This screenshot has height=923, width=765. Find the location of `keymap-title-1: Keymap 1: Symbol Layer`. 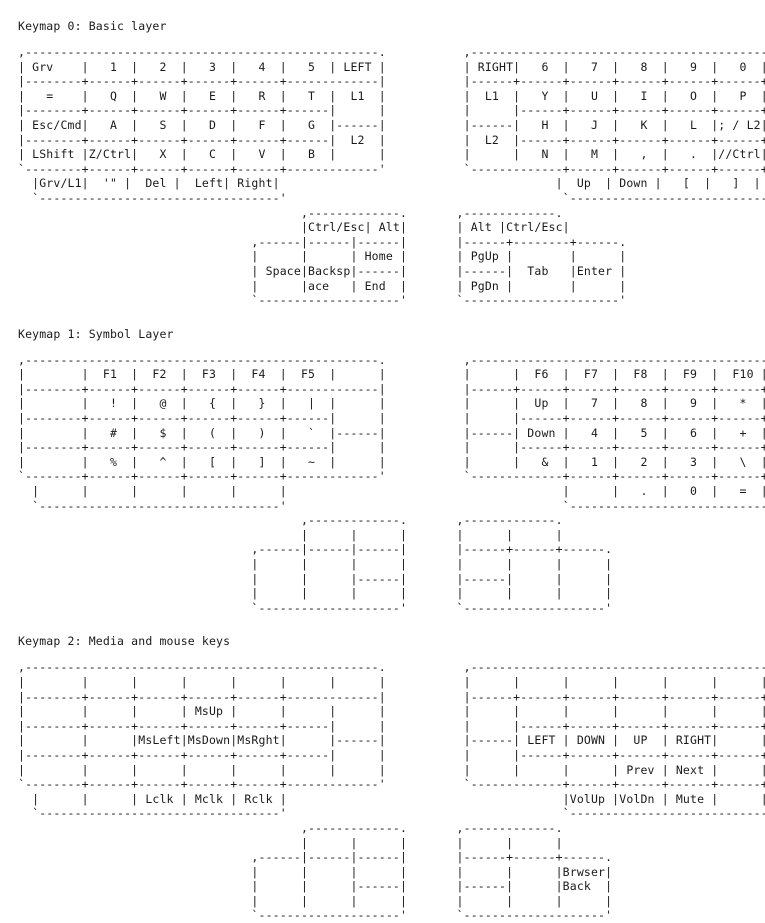

keymap-title-1: Keymap 1: Symbol Layer is located at coordinates (96, 333).